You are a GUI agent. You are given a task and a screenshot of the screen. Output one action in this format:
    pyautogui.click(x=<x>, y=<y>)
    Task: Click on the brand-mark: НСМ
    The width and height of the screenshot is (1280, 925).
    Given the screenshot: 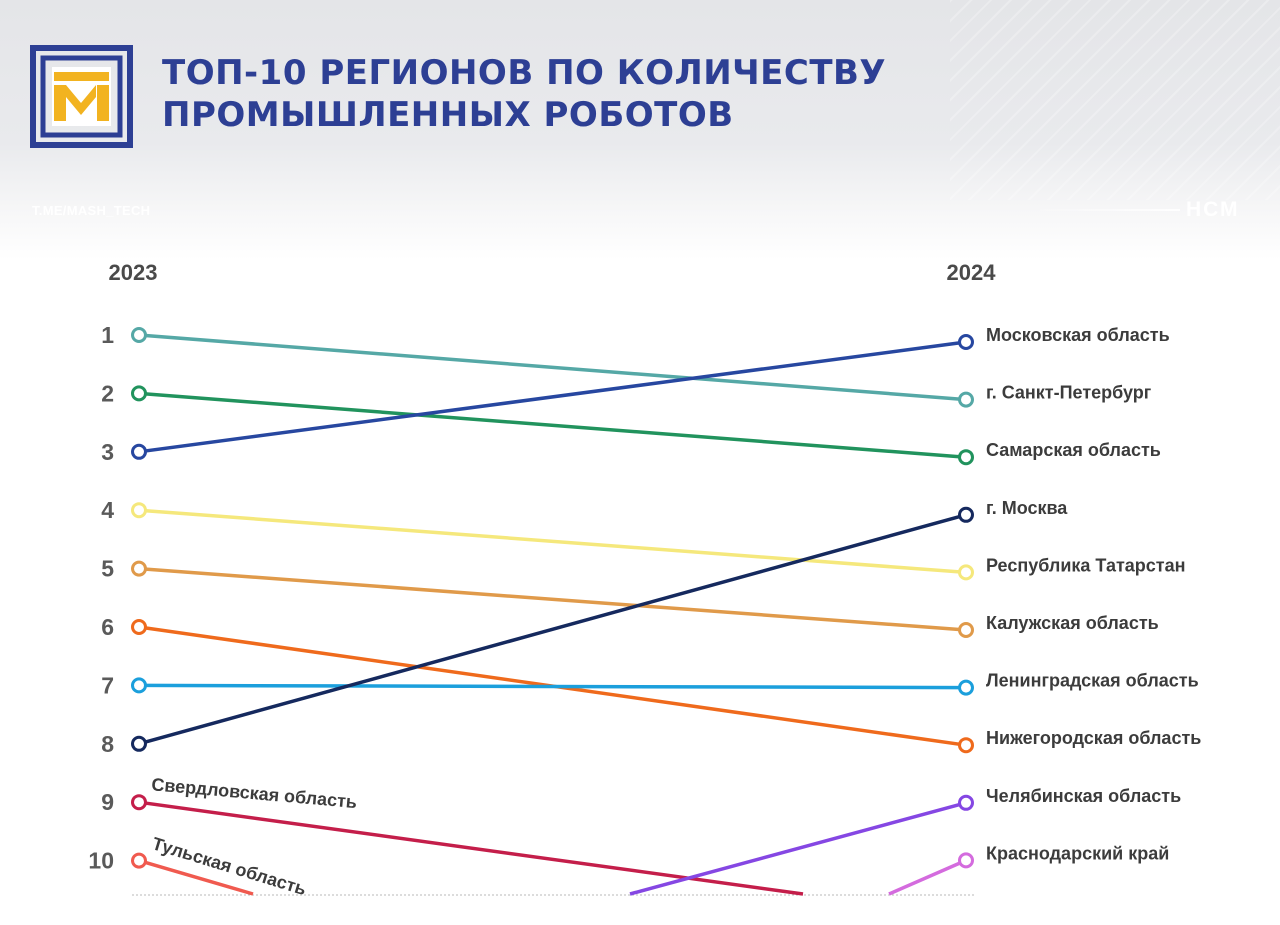 What is the action you would take?
    pyautogui.click(x=1213, y=209)
    